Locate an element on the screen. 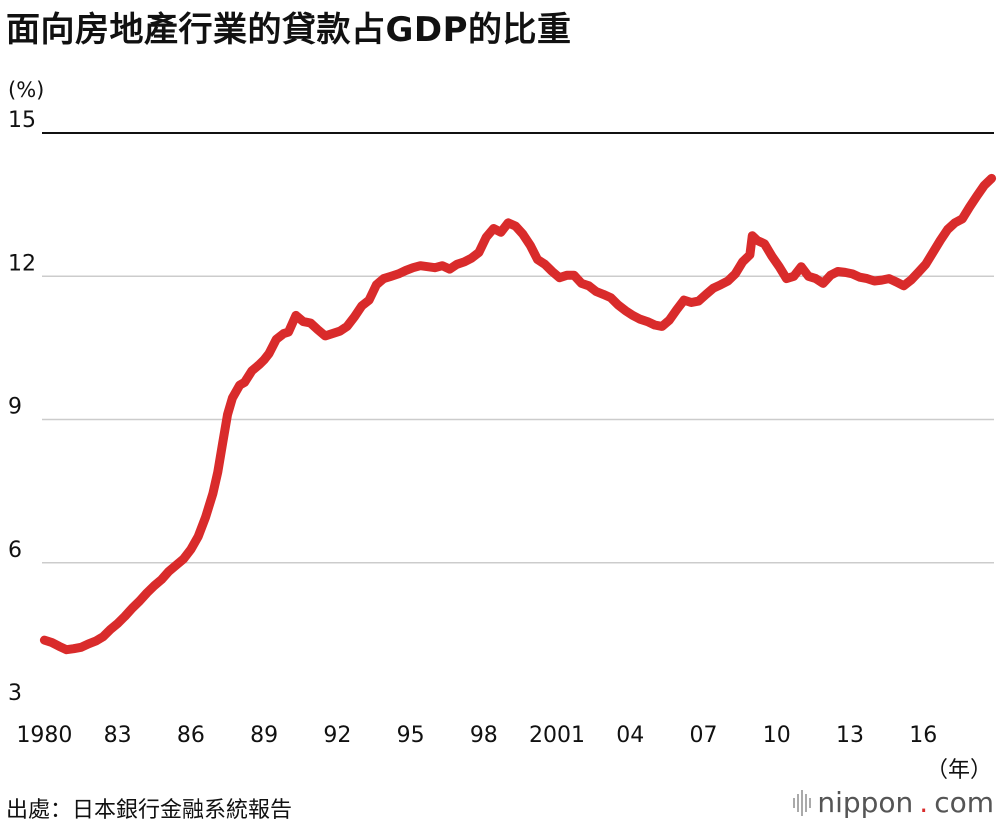 The image size is (1000, 826). brand-bars-icon is located at coordinates (802, 802).